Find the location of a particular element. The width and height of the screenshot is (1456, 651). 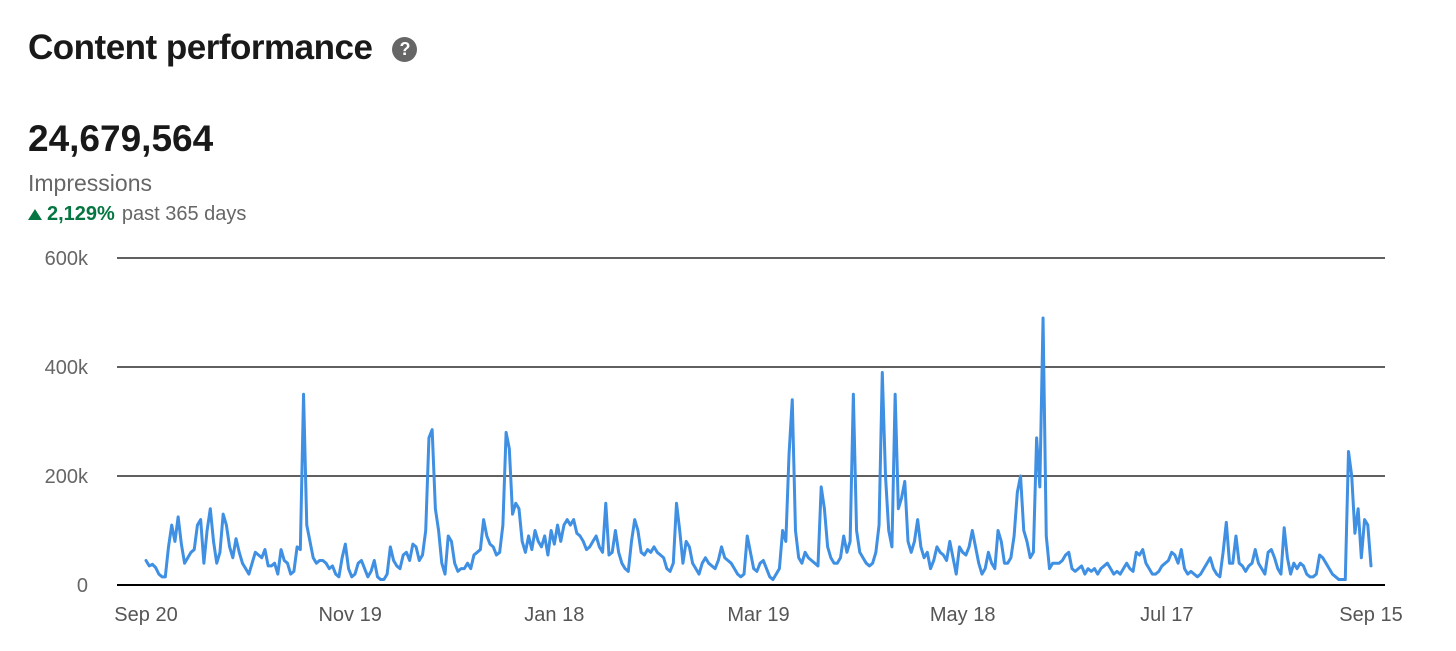

y-tick-label: 200k is located at coordinates (67, 477).